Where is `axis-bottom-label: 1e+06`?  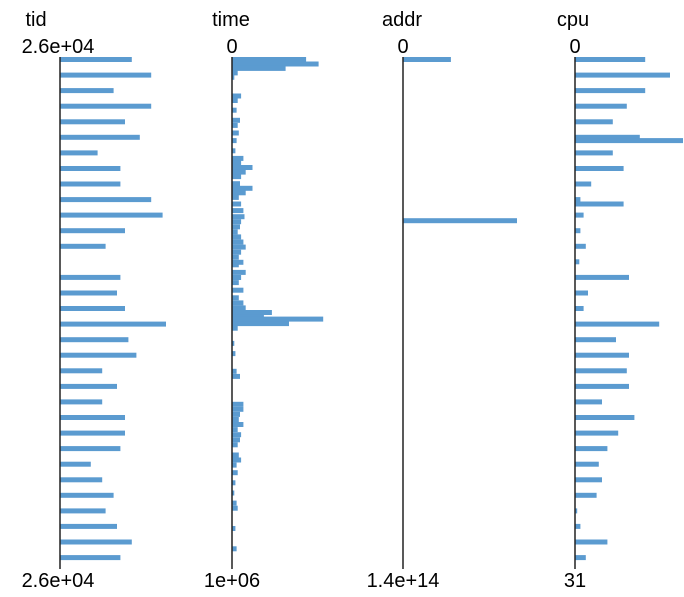 axis-bottom-label: 1e+06 is located at coordinates (232, 581).